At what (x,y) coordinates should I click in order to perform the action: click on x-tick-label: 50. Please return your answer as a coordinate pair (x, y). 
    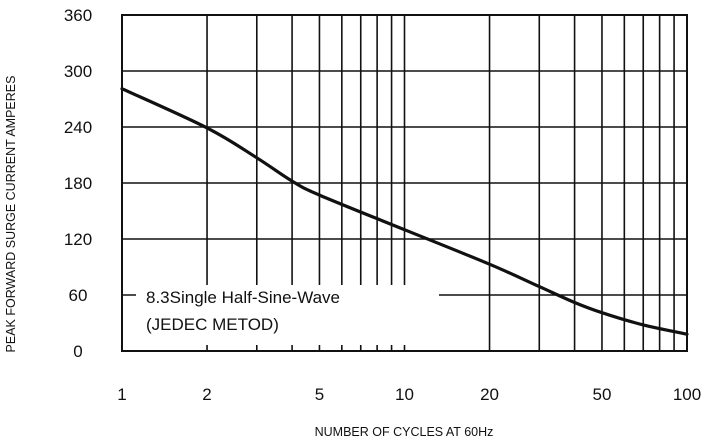
    Looking at the image, I should click on (601, 394).